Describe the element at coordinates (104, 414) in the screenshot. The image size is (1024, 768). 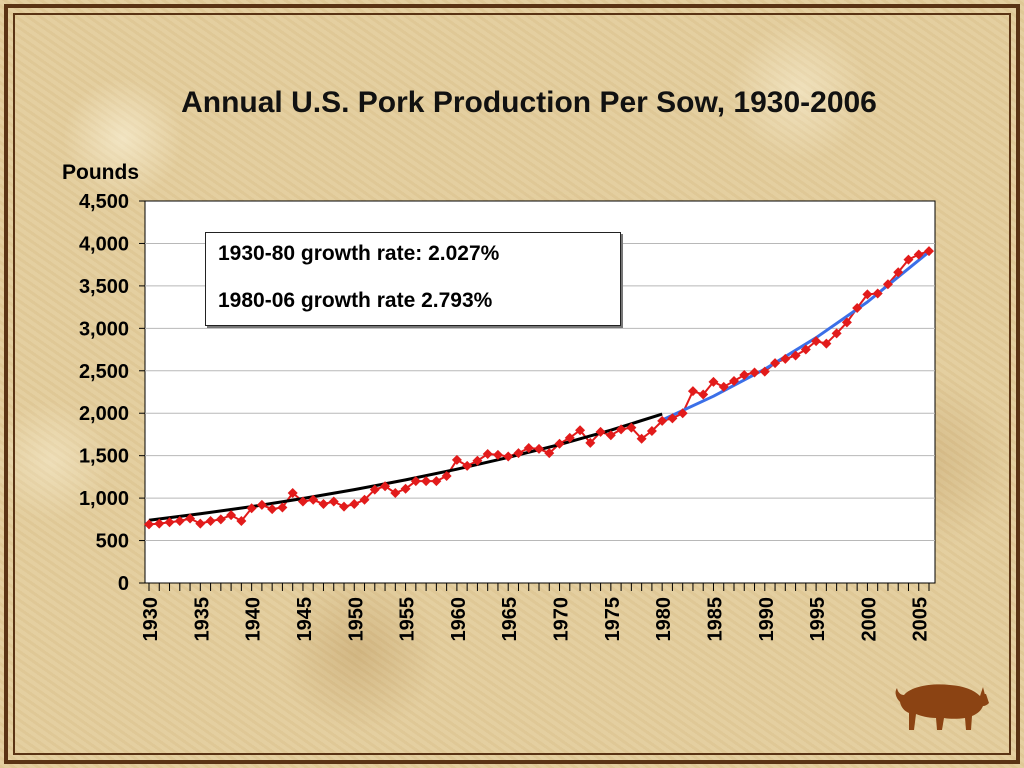
I see `y-tick-label: 2,000` at that location.